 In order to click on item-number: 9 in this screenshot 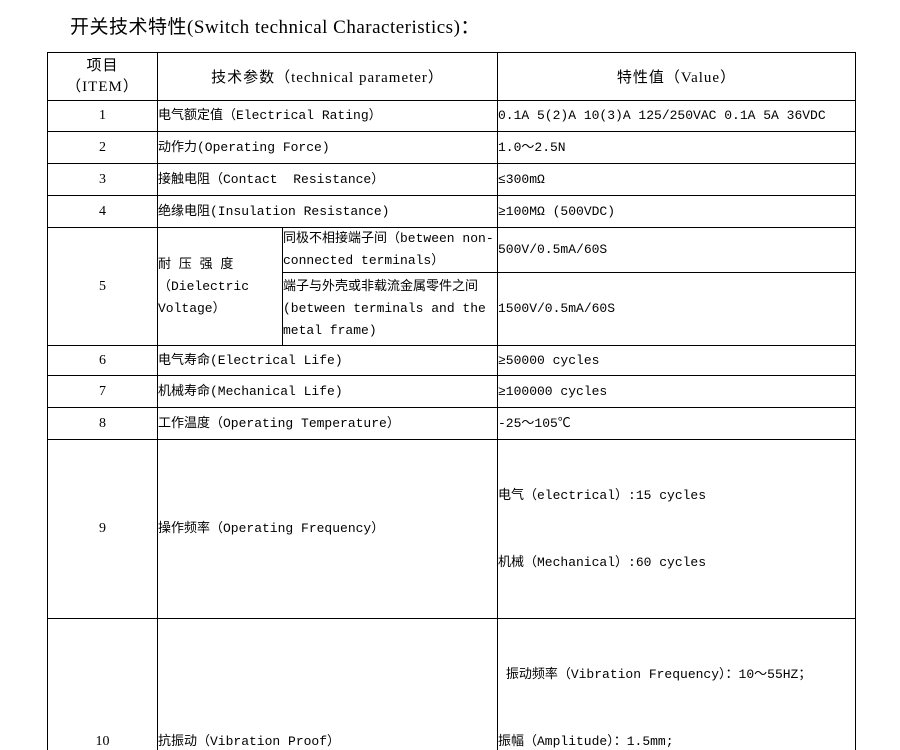, I will do `click(102, 529)`.